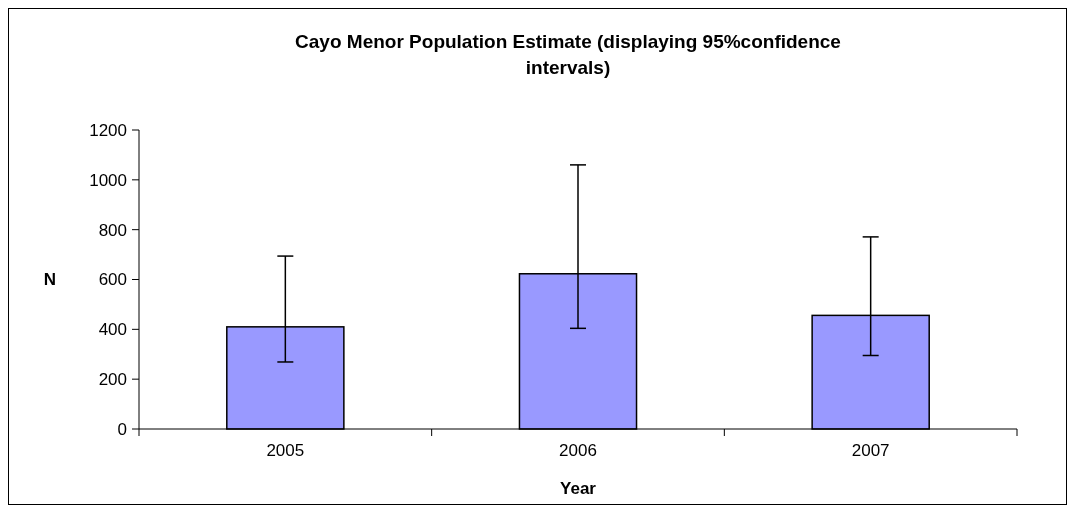 The height and width of the screenshot is (513, 1075). Describe the element at coordinates (50, 280) in the screenshot. I see `y-axis-title: N` at that location.